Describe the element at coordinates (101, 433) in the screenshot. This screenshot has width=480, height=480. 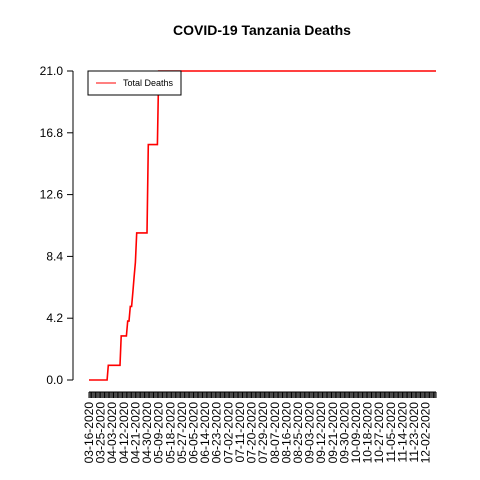
I see `x-tick-label: 03-25-2020` at that location.